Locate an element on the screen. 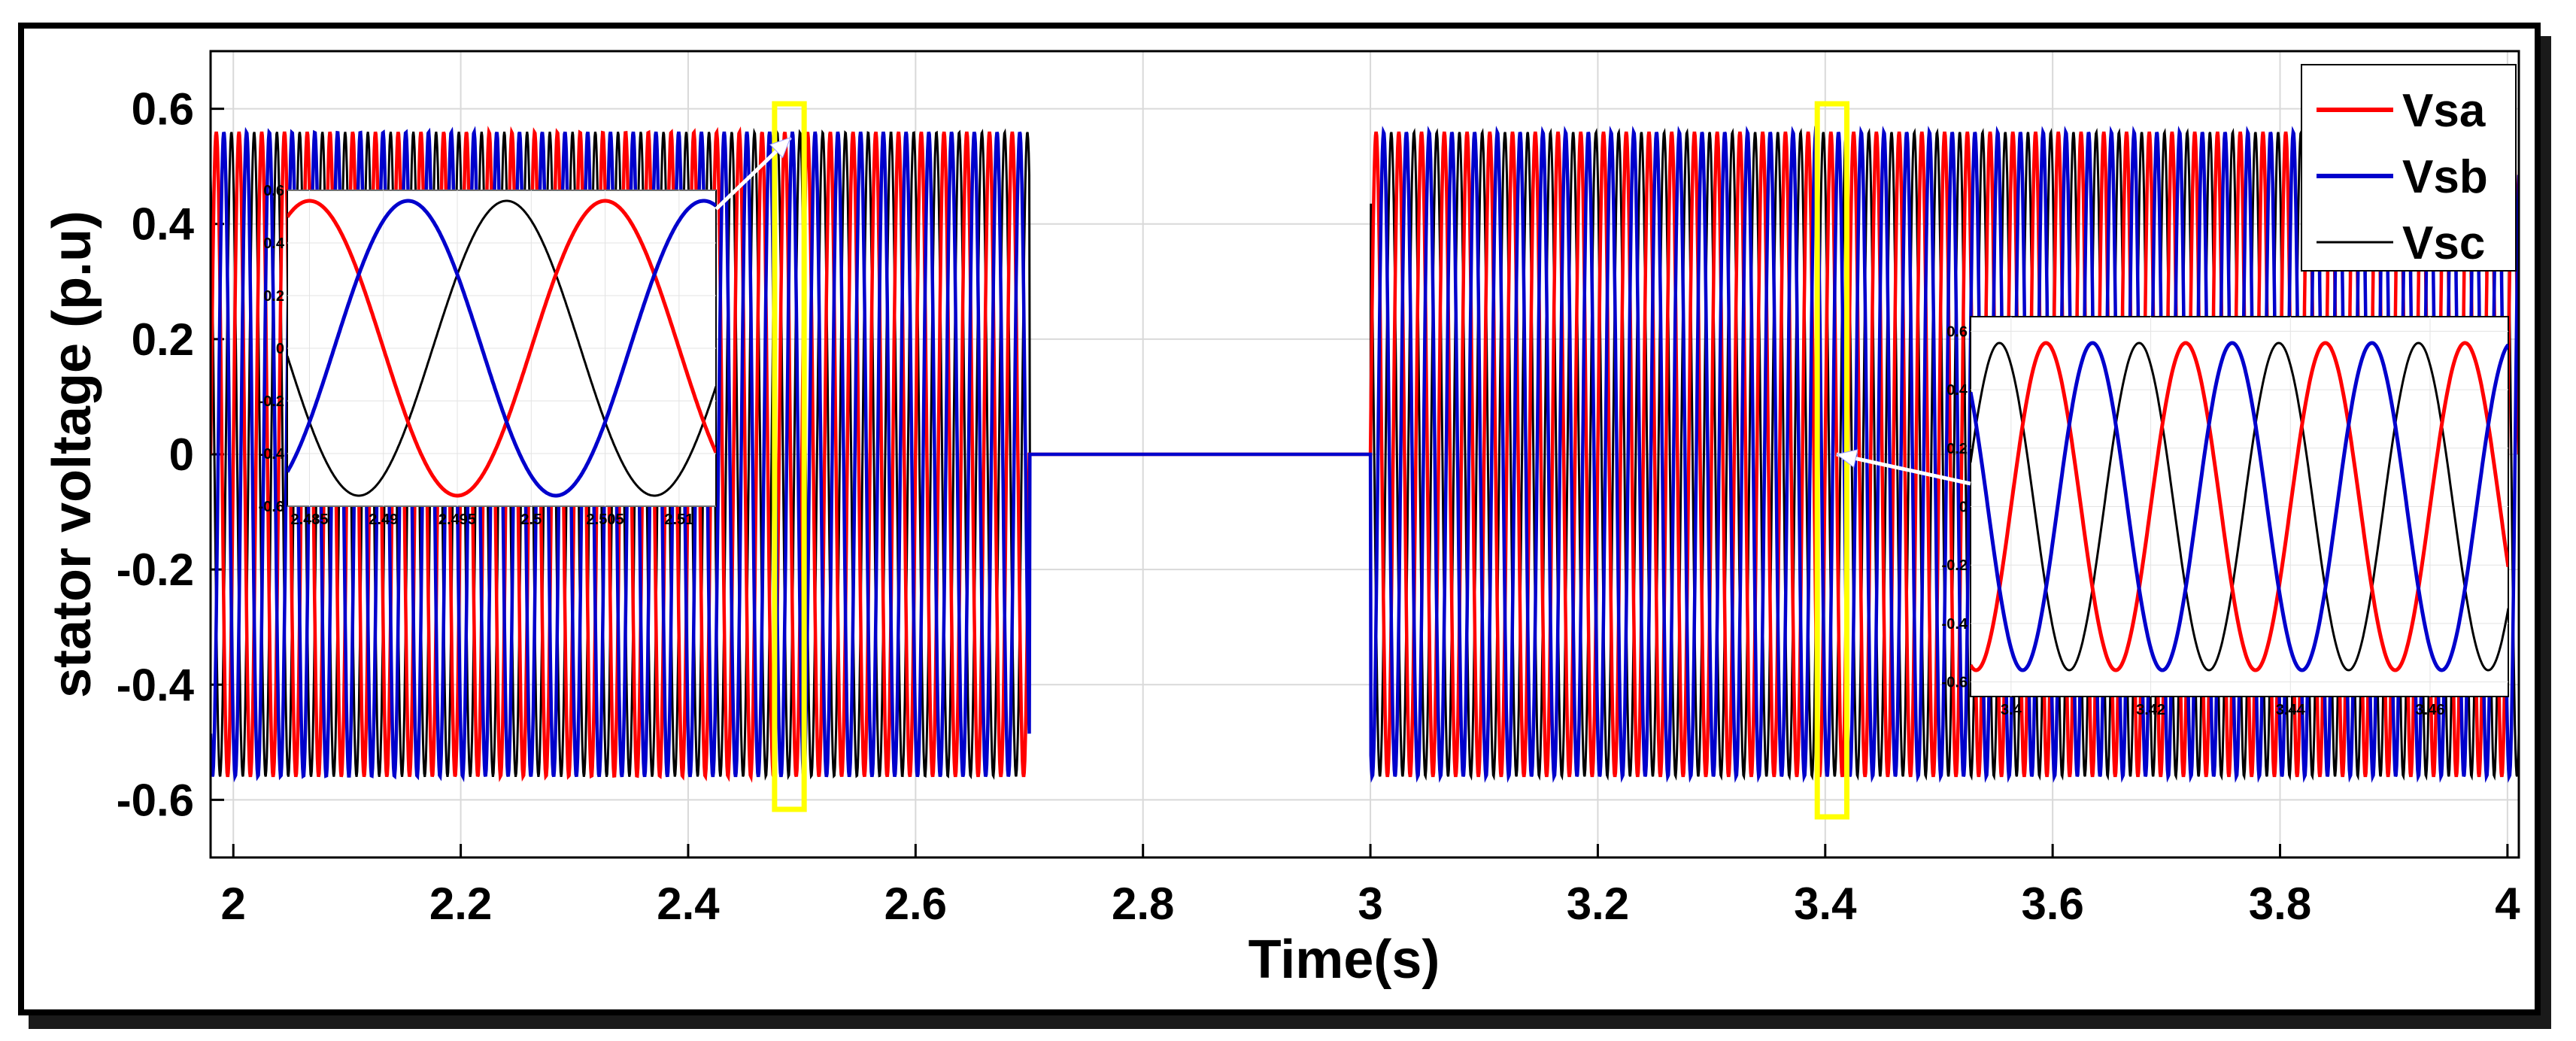 The height and width of the screenshot is (1041, 2576). zoom-arrow-line is located at coordinates (1903, 469).